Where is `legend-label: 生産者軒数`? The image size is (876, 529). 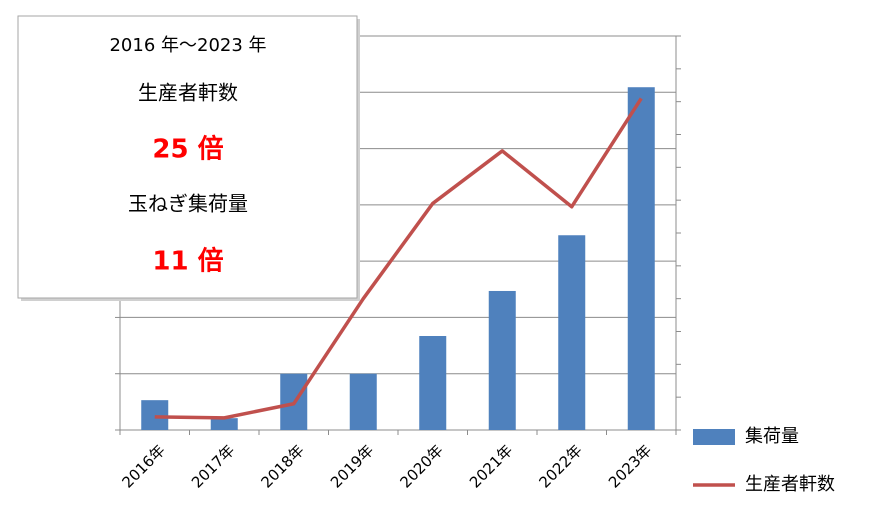 legend-label: 生産者軒数 is located at coordinates (790, 484).